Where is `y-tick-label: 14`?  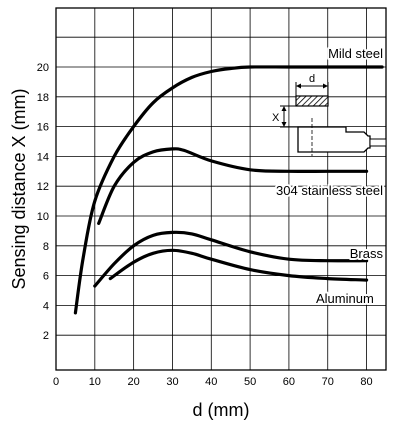
y-tick-label: 14 is located at coordinates (43, 157).